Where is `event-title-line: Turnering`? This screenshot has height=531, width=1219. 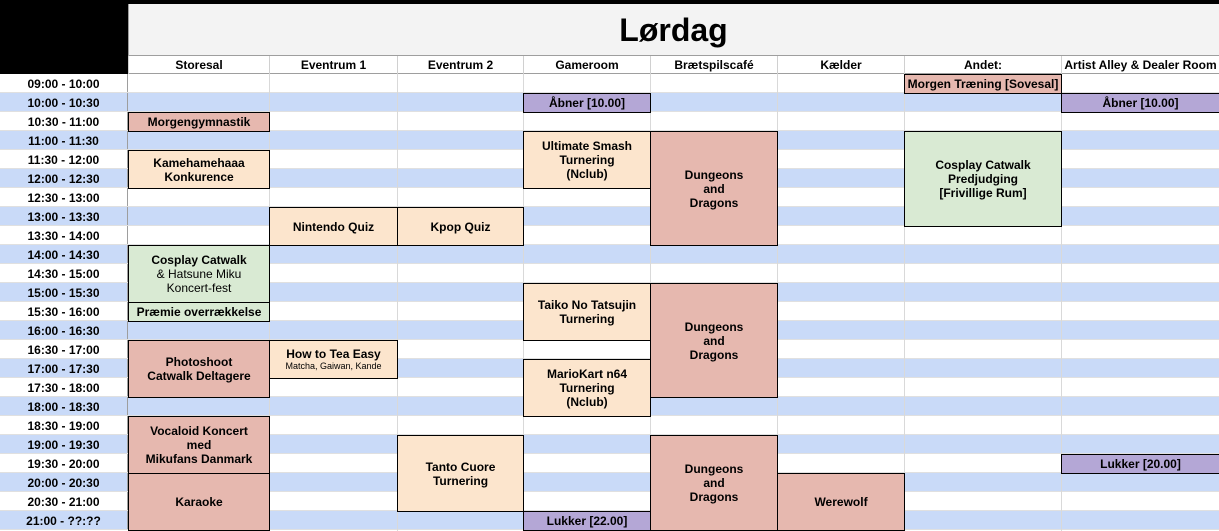
event-title-line: Turnering is located at coordinates (587, 319).